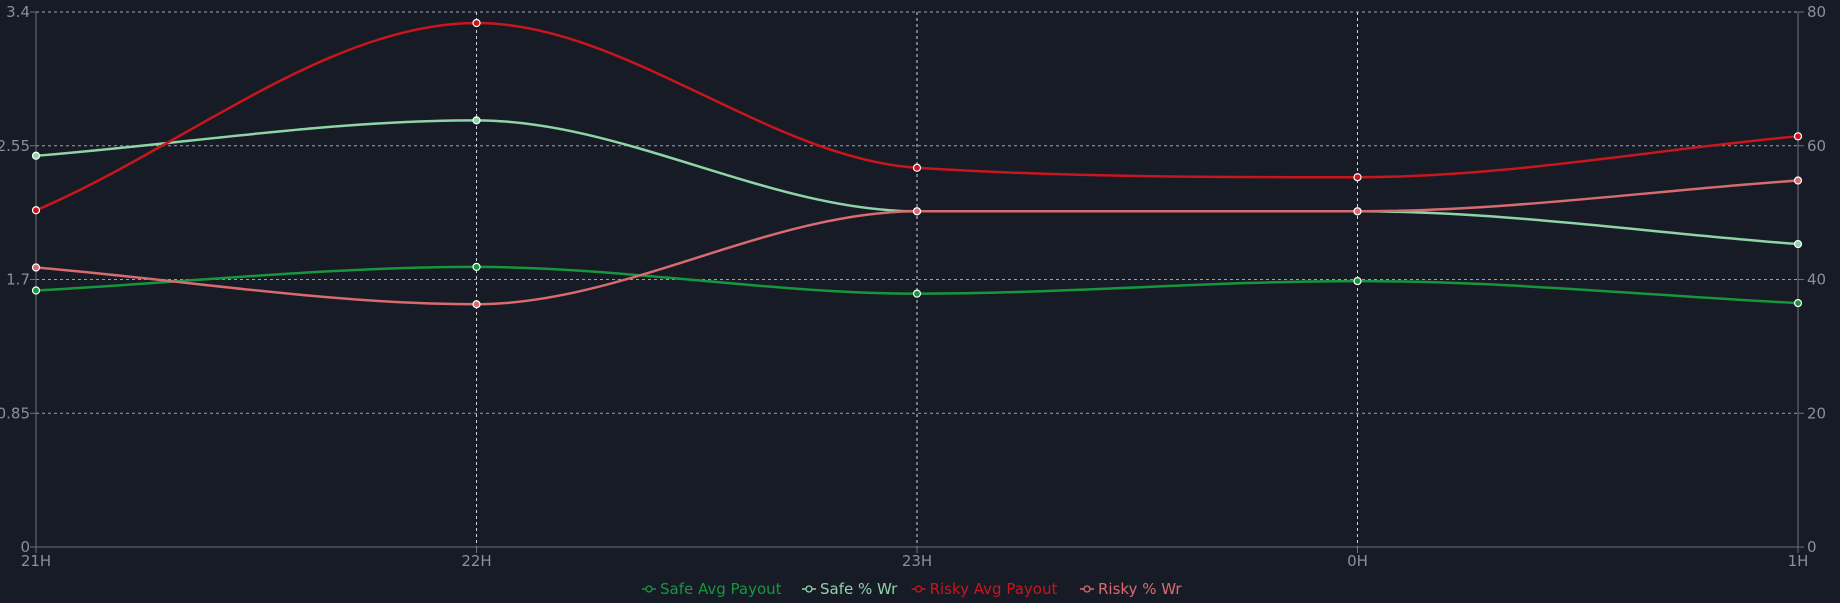  I want to click on x-tick-label: 0H, so click(1357, 561).